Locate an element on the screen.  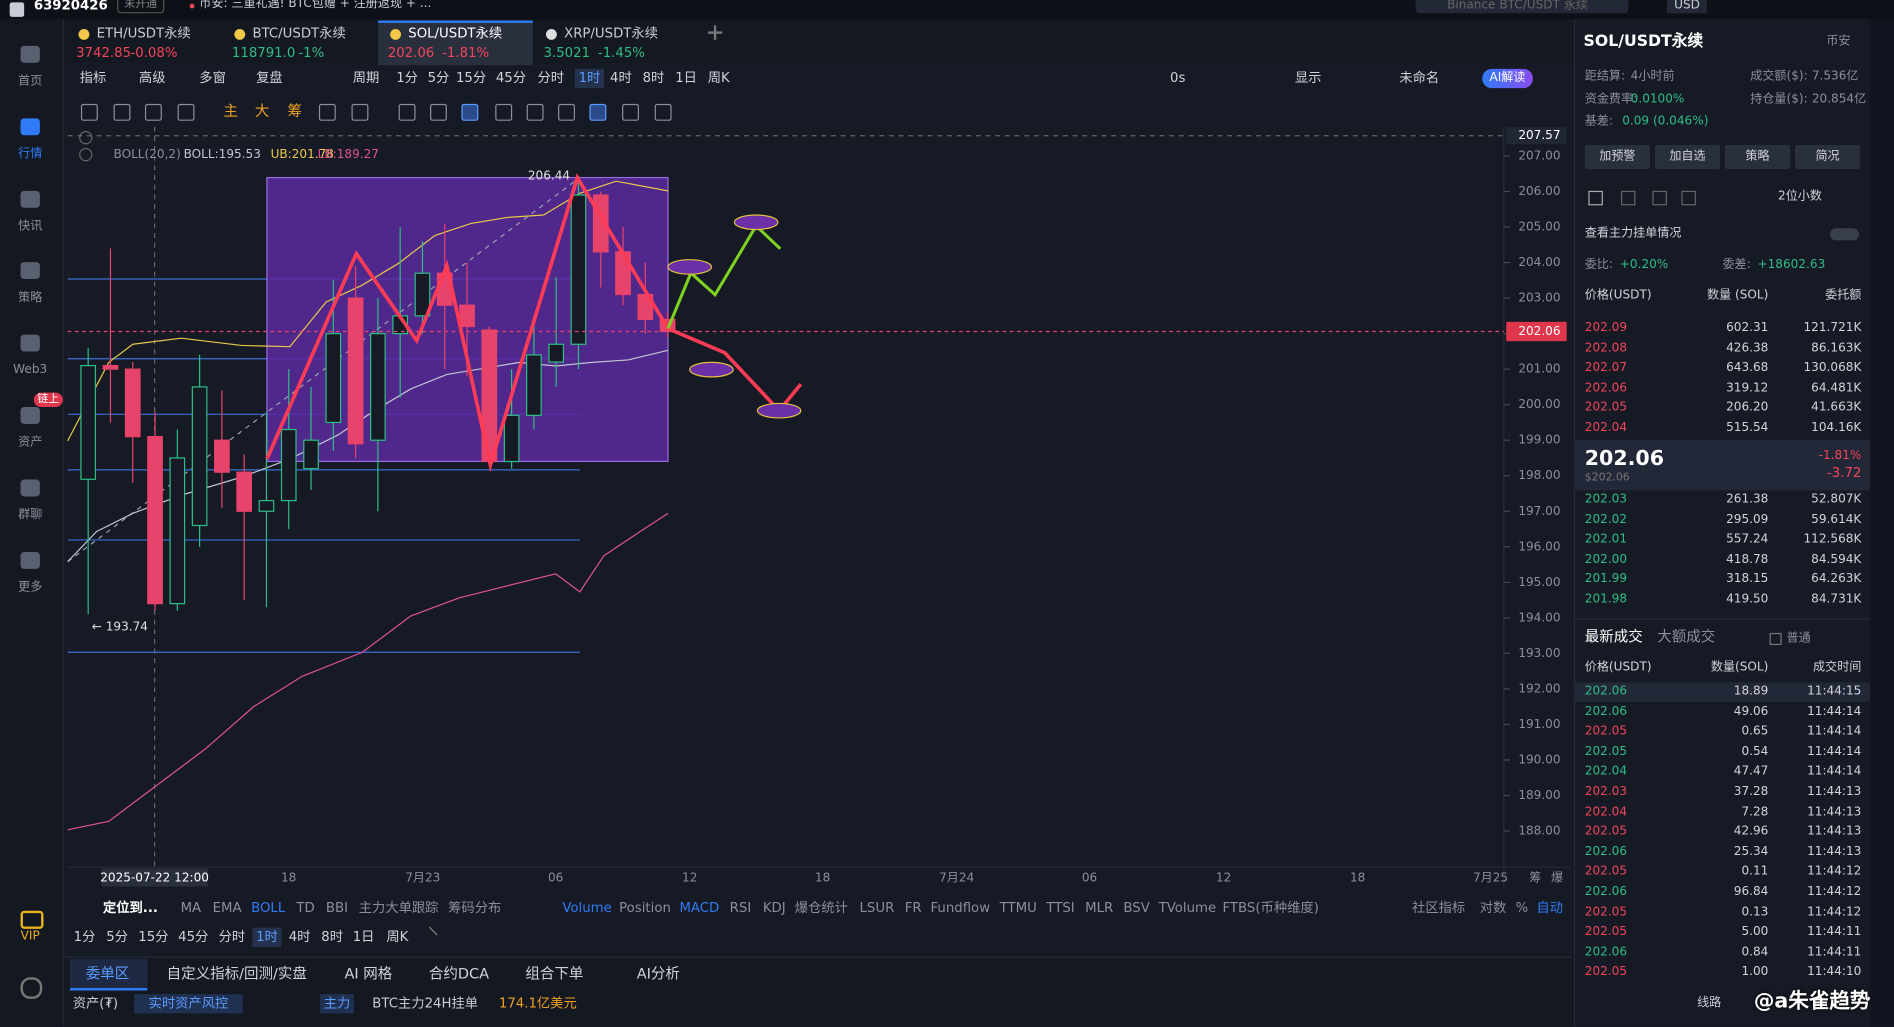
toolbar-item: 8时 is located at coordinates (653, 78).